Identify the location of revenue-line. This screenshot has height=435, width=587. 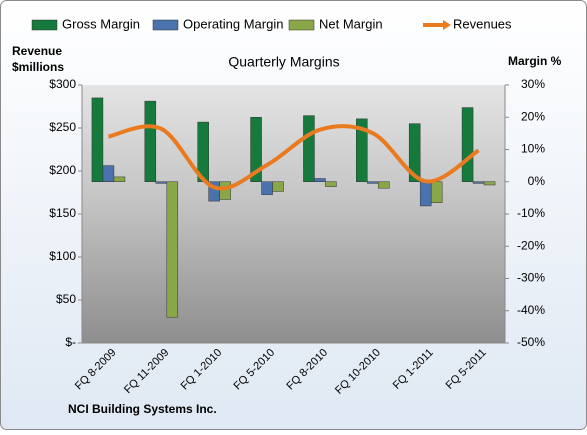
(293, 157).